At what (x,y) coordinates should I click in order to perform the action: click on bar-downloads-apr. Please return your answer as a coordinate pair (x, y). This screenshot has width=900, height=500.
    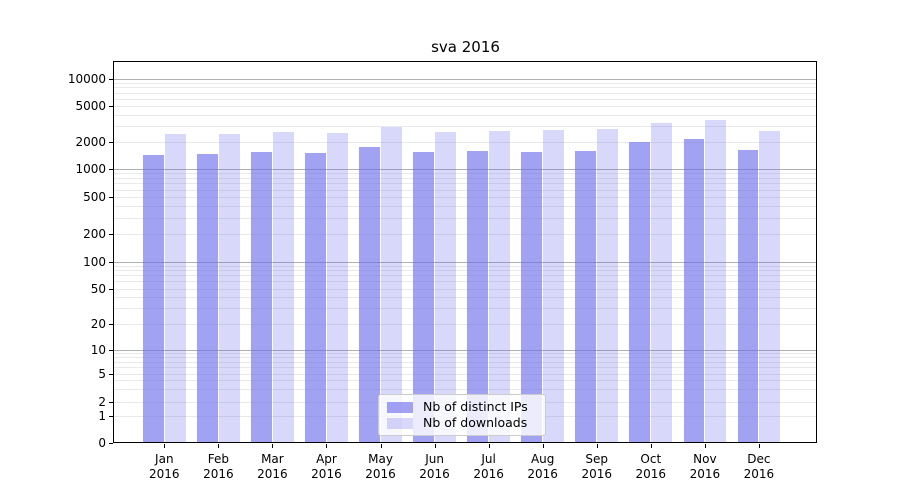
    Looking at the image, I should click on (337, 288).